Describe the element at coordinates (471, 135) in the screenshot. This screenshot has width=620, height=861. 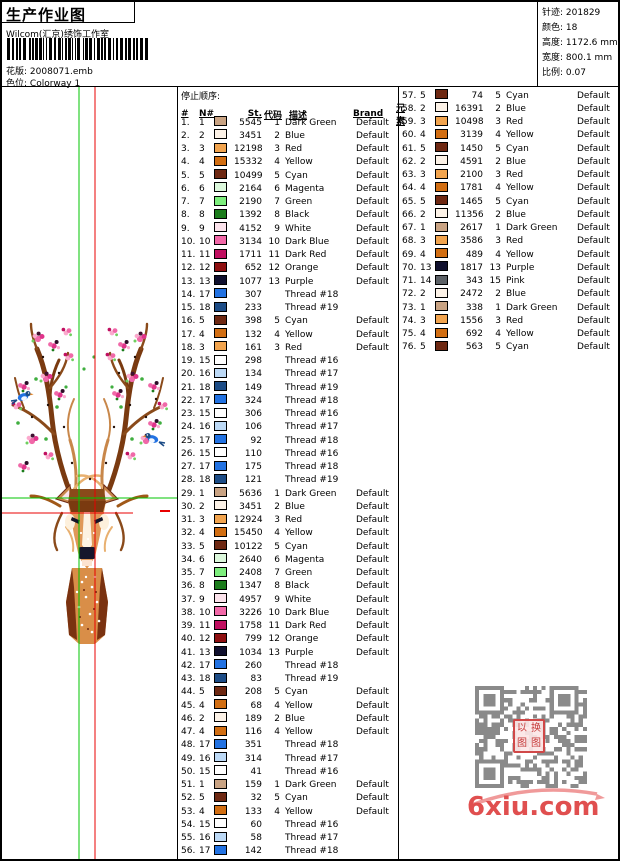
I see `row-stitches: 3139` at that location.